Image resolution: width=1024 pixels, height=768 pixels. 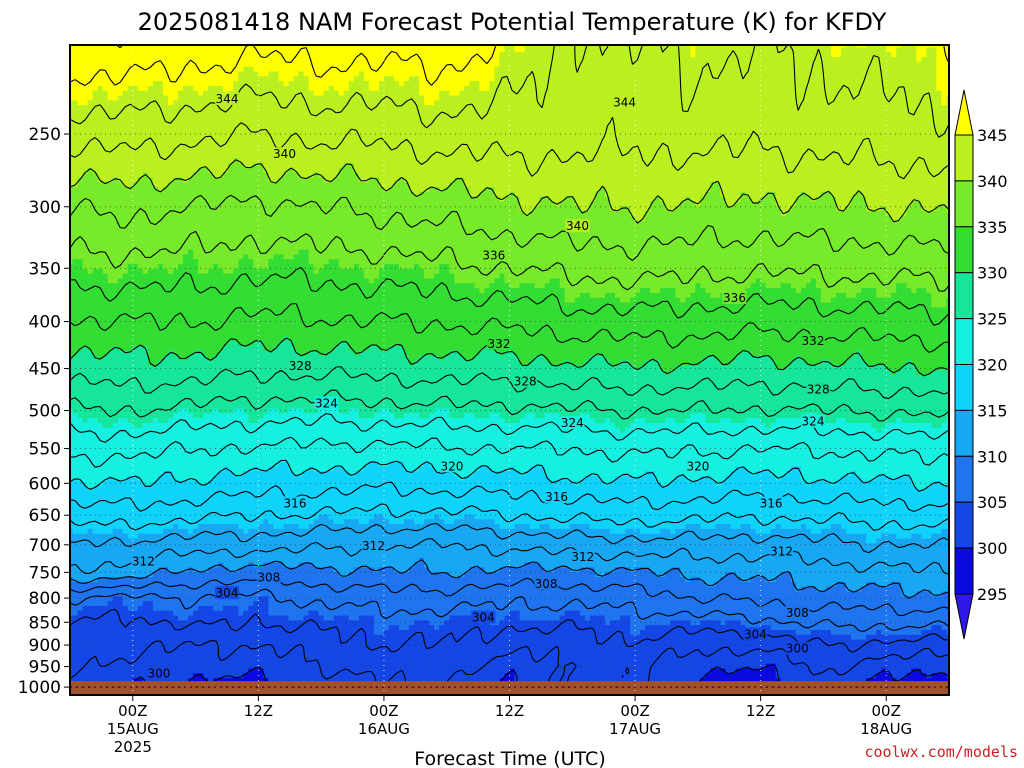 I want to click on colorbar-label: 305, so click(x=992, y=502).